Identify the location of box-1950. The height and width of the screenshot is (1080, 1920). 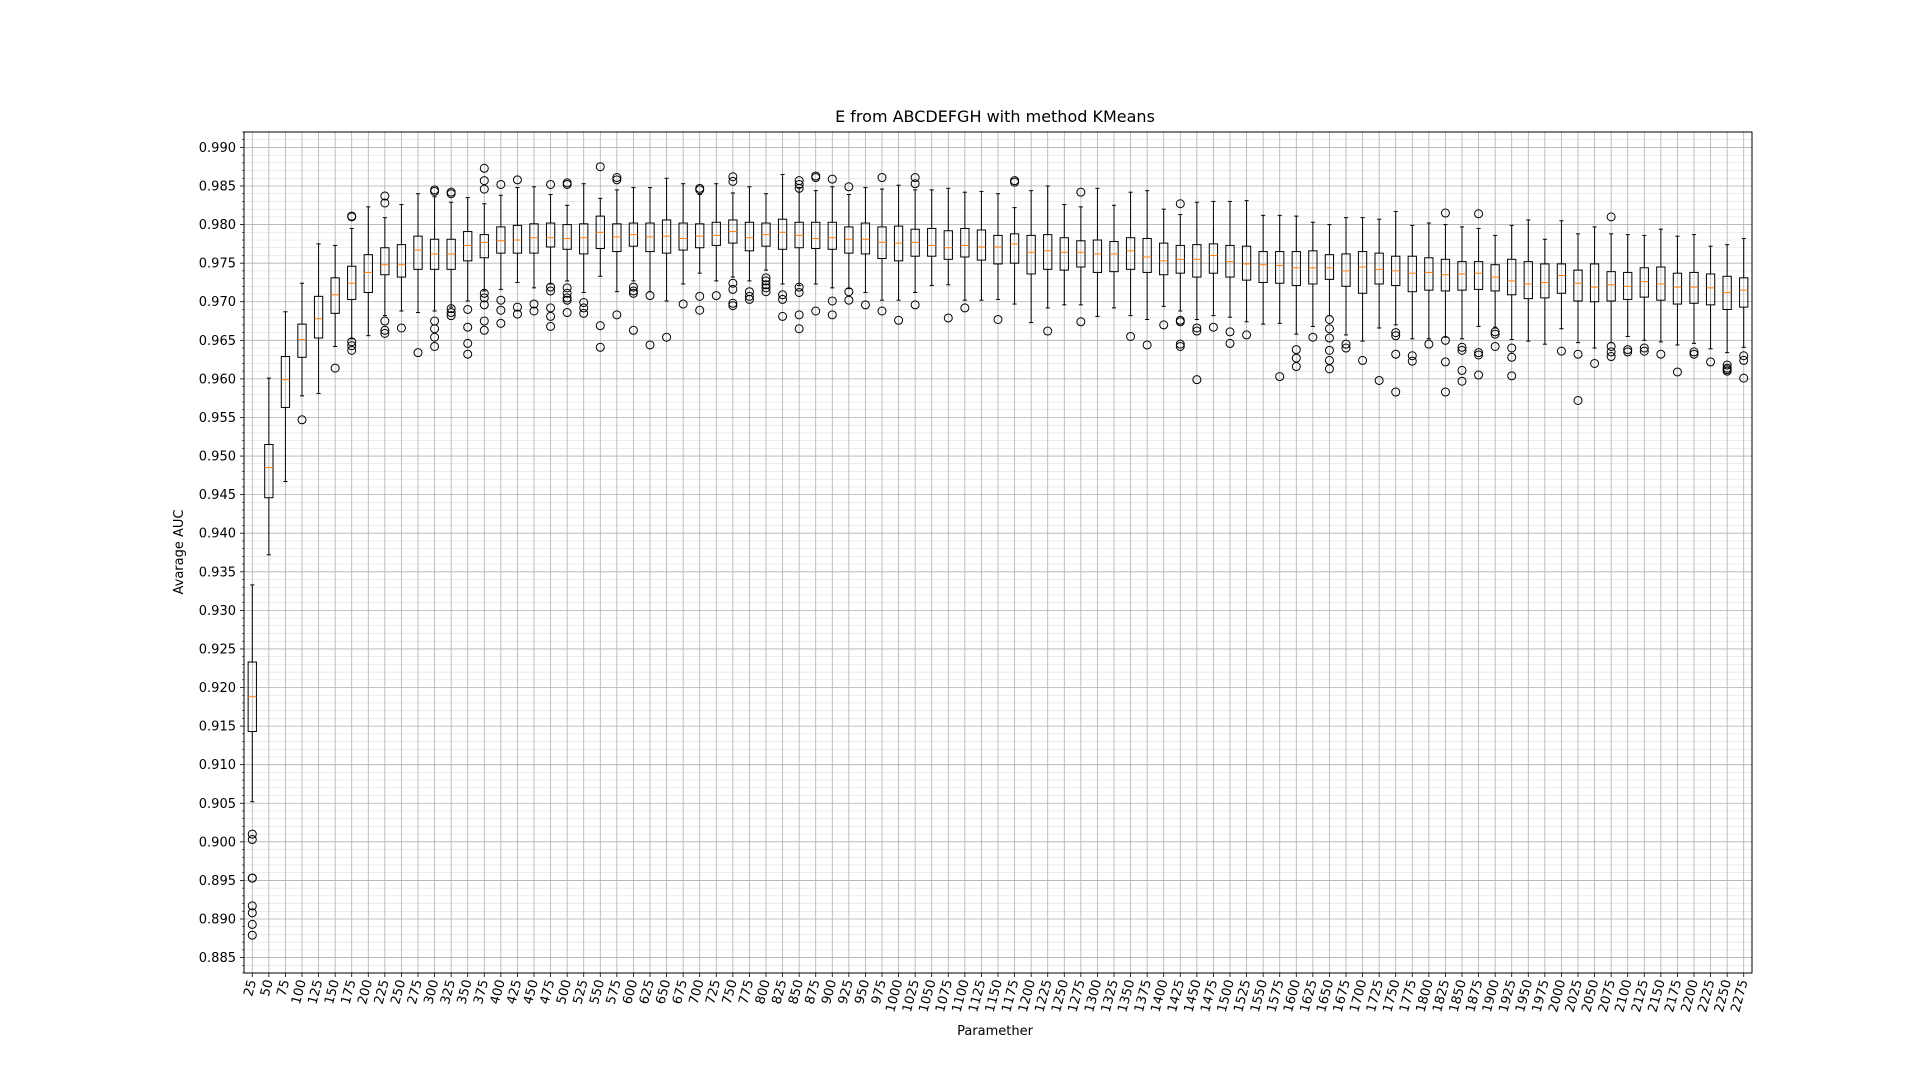
(1528, 280).